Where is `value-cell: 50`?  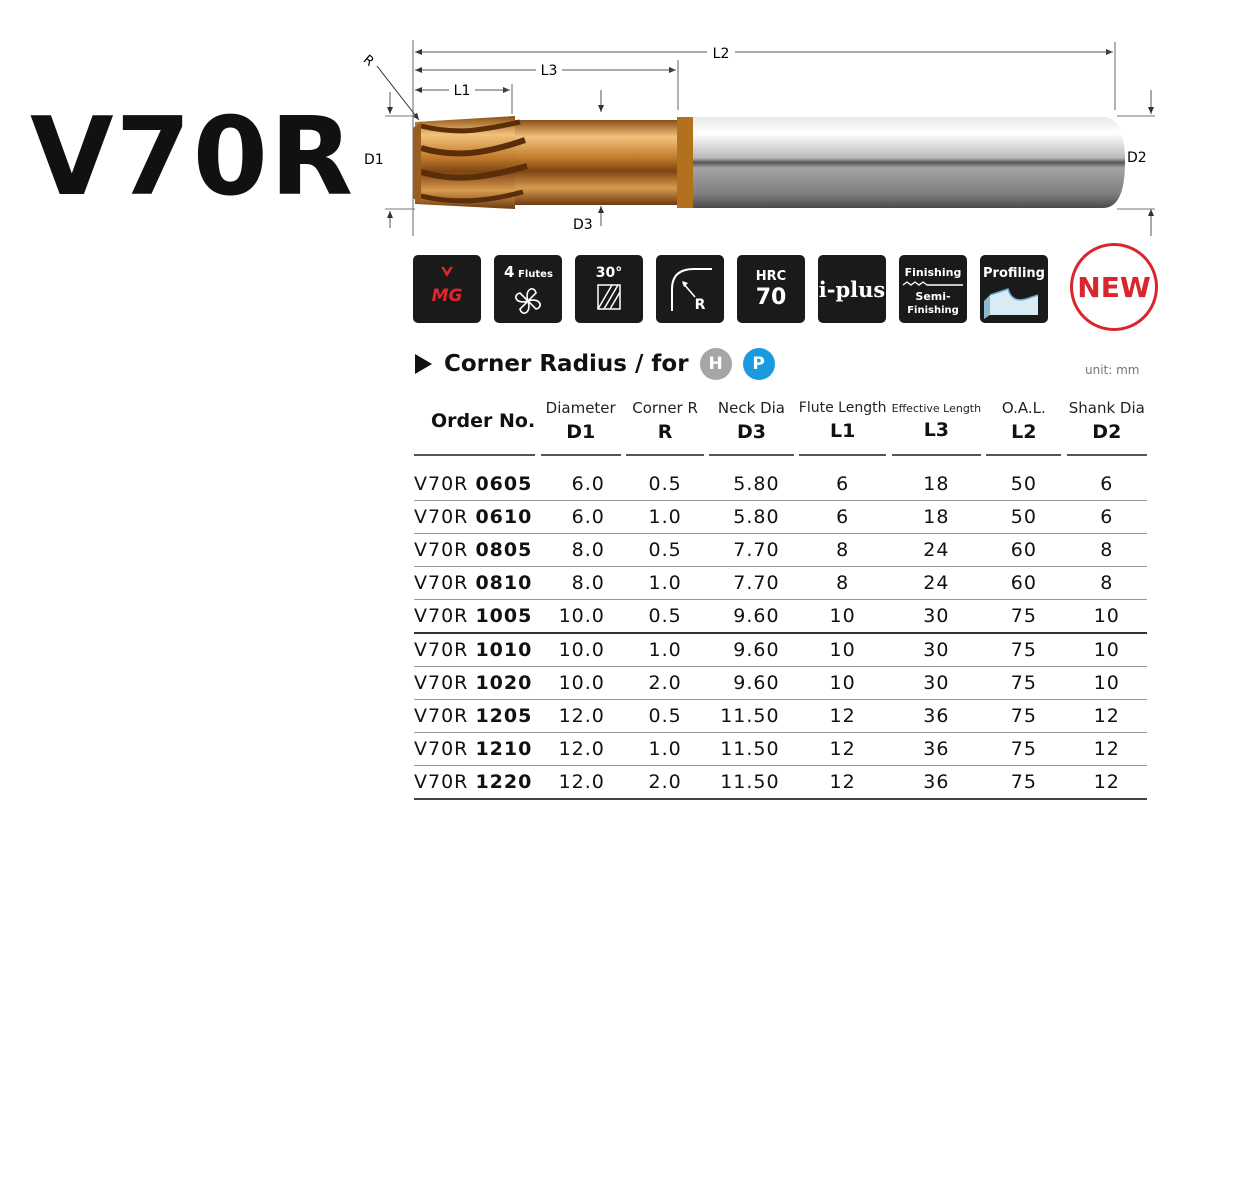
value-cell: 50 is located at coordinates (1024, 484).